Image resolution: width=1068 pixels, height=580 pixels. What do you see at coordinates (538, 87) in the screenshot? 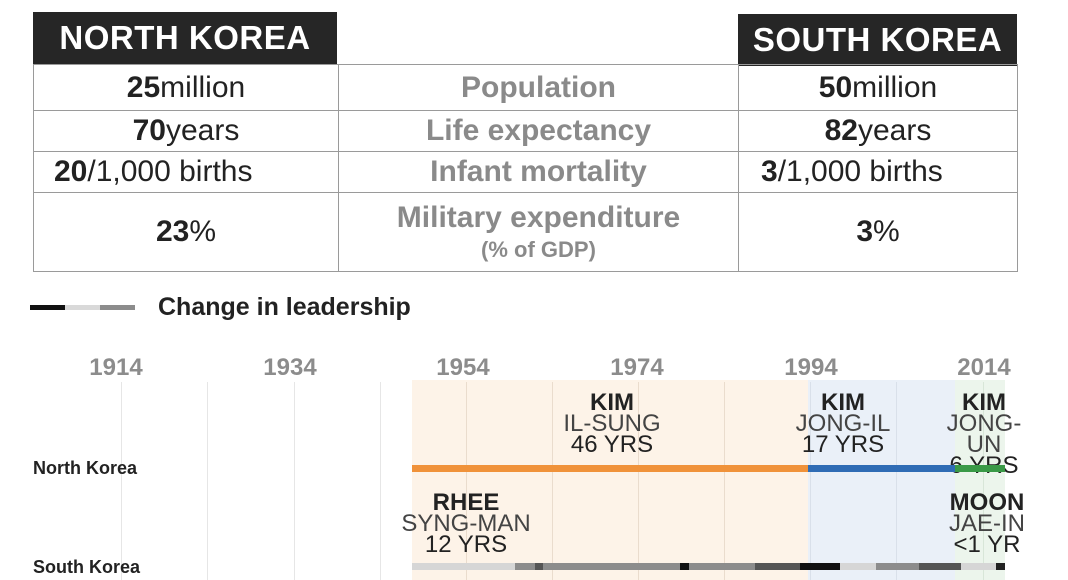
I see `metric-population: Population` at bounding box center [538, 87].